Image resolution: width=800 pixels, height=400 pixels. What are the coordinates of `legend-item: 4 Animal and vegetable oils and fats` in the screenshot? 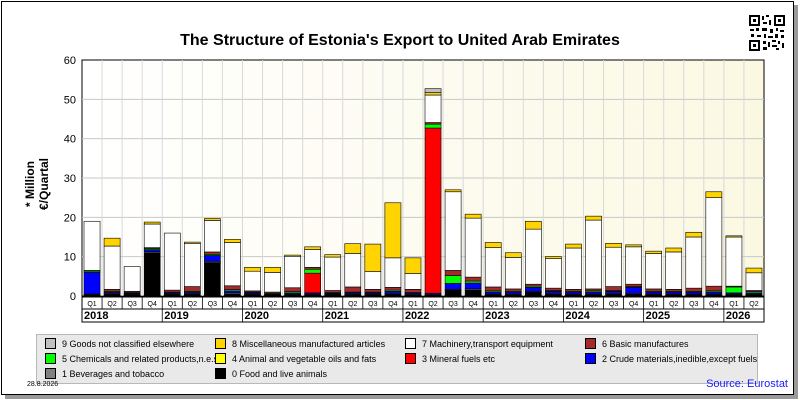 It's located at (295, 358).